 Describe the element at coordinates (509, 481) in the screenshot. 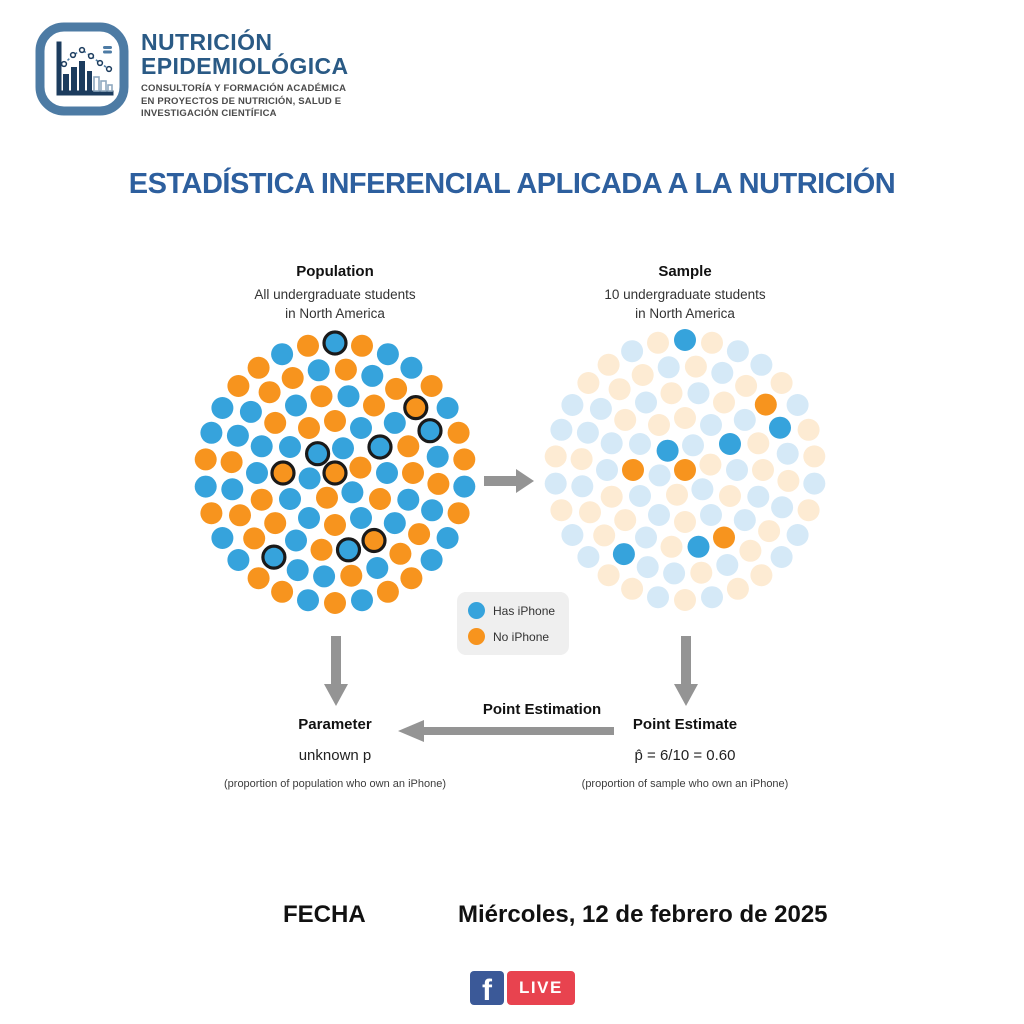

I see `population-to-sample-arrow` at that location.